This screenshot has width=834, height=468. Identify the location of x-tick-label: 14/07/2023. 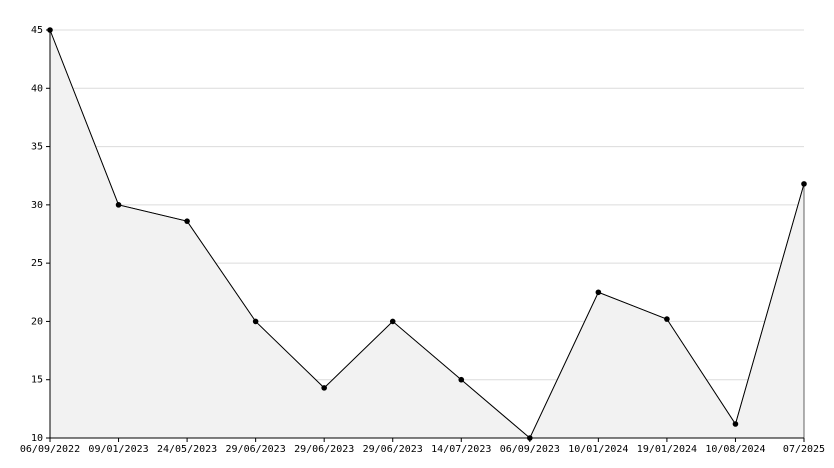
(461, 449).